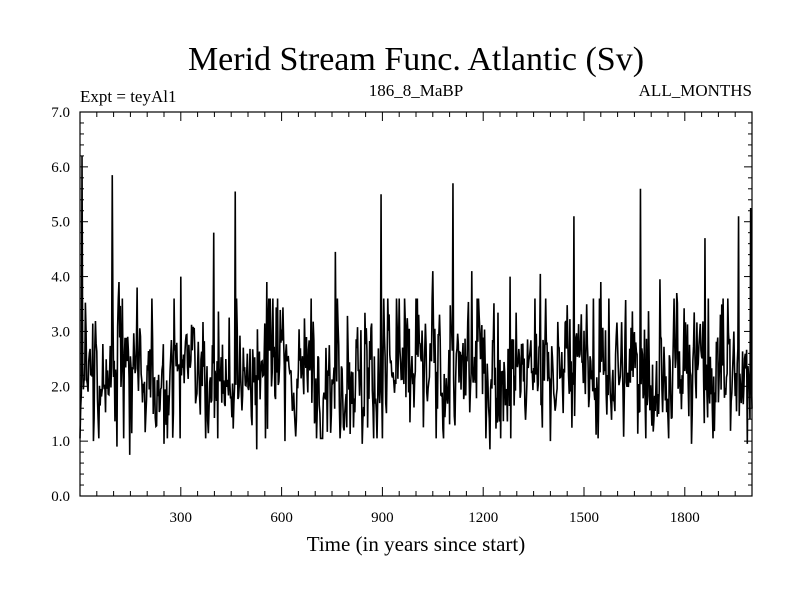 This screenshot has height=600, width=800. Describe the element at coordinates (60, 113) in the screenshot. I see `y-tick-label: 7.0` at that location.